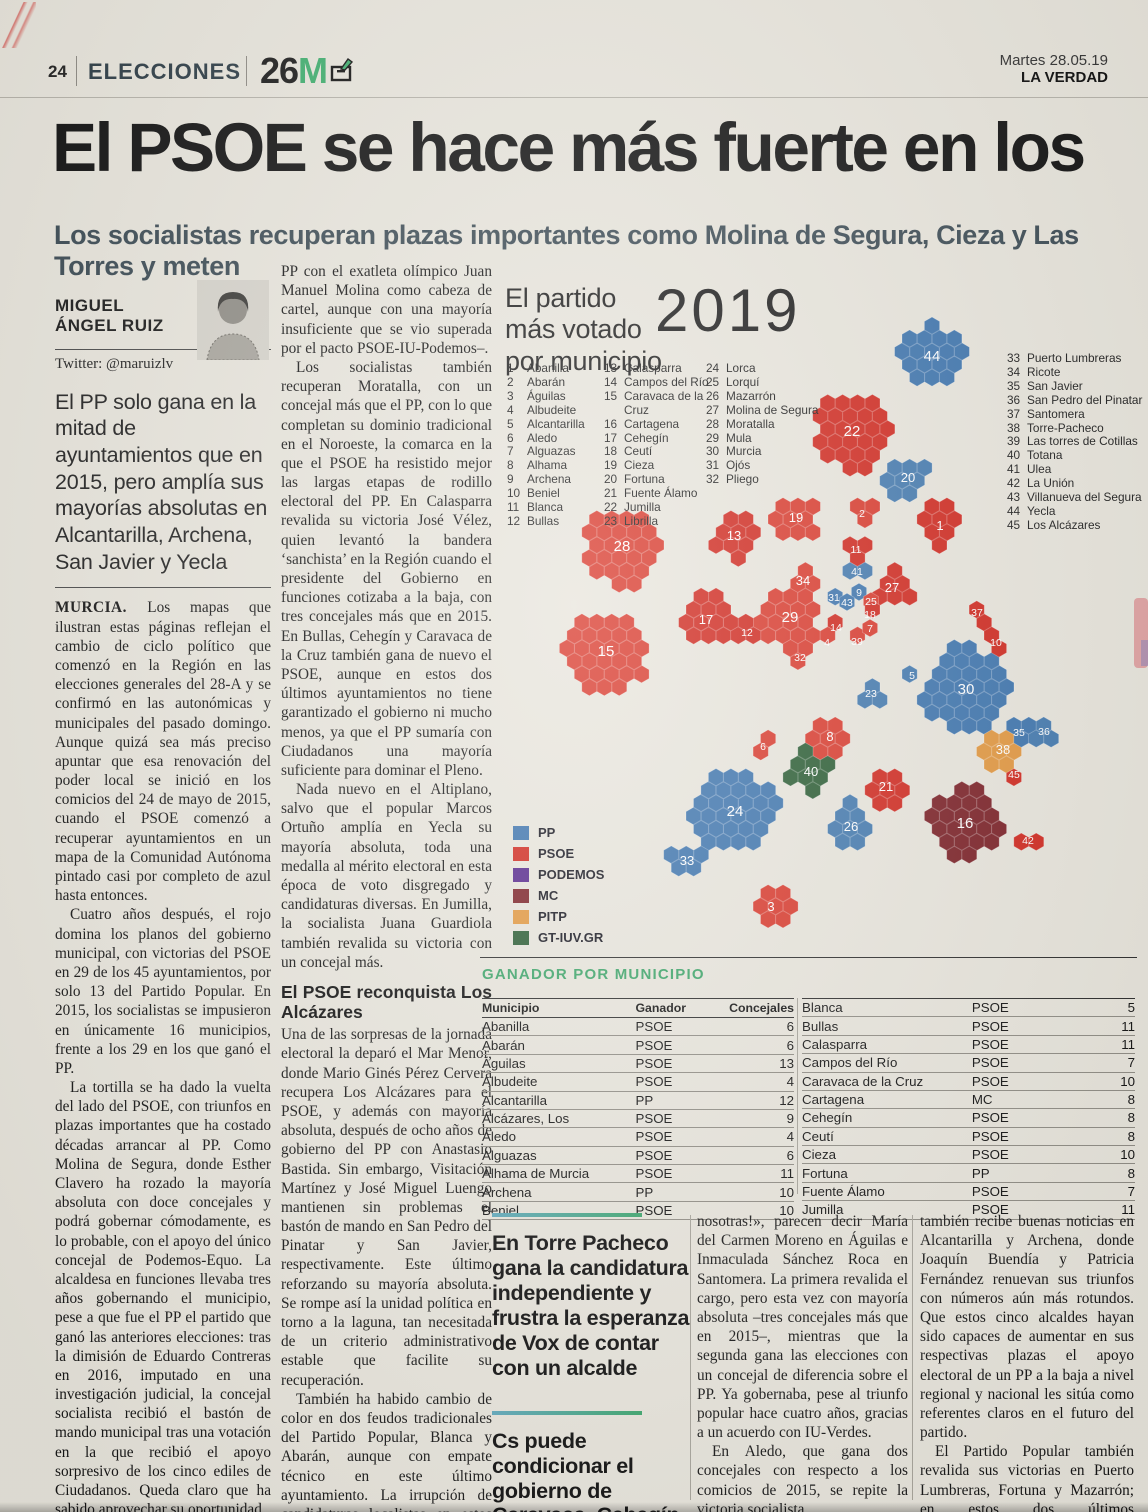 This screenshot has width=1148, height=1512. What do you see at coordinates (559, 1064) in the screenshot?
I see `municipality-cell: Águilas` at bounding box center [559, 1064].